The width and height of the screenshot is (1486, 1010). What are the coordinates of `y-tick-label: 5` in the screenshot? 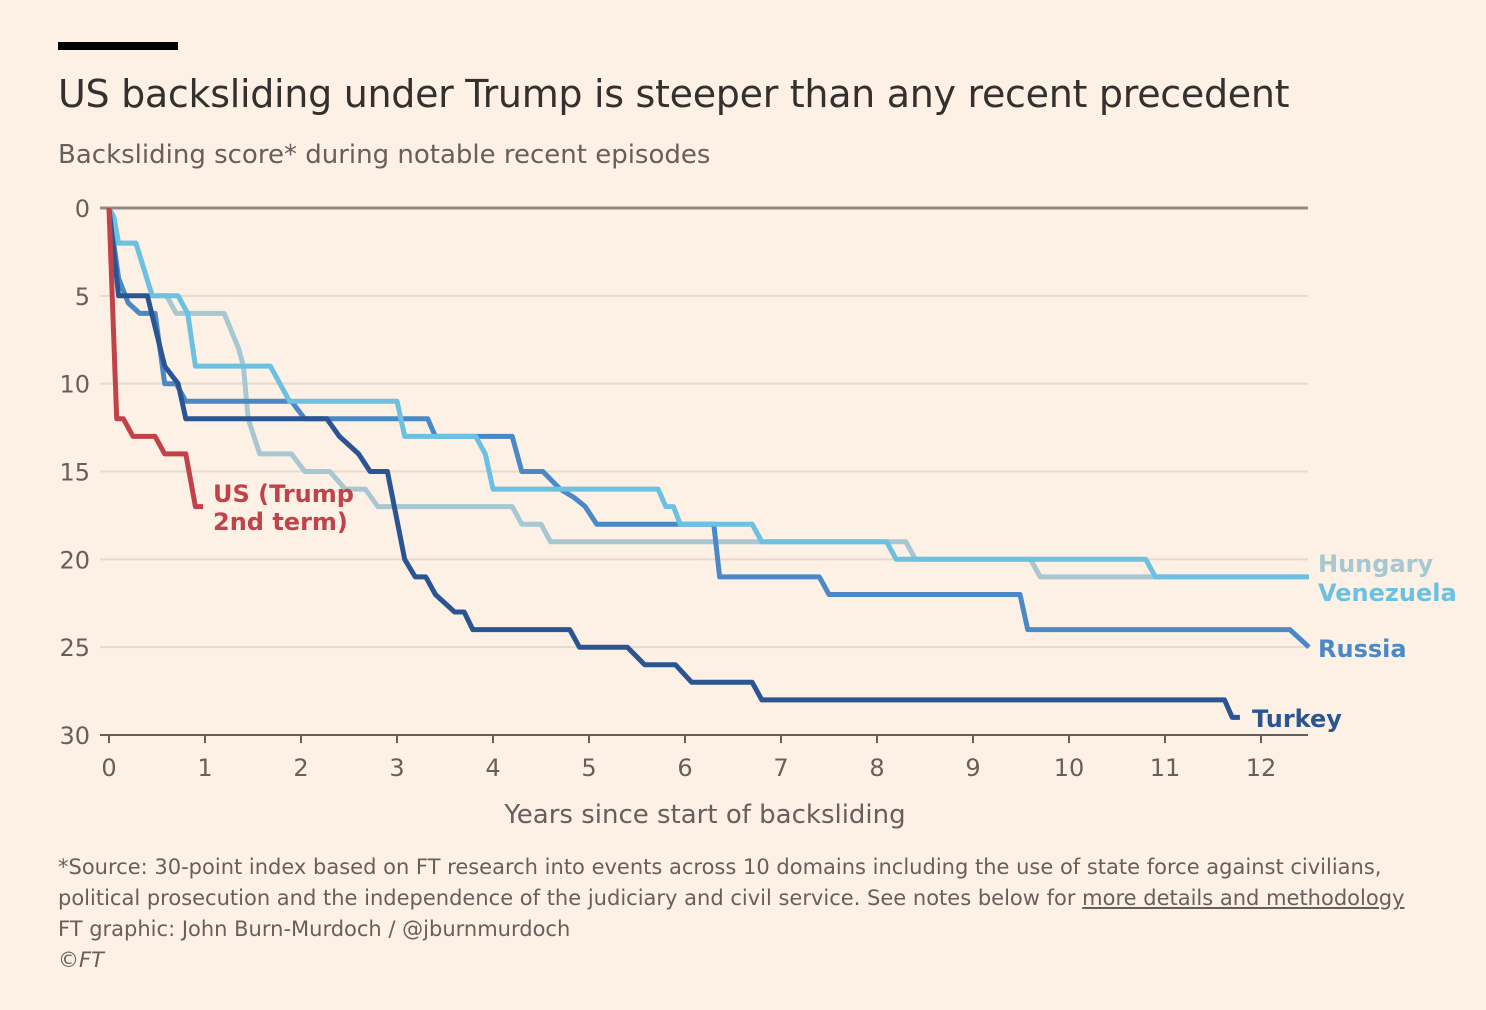 It's located at (82, 297).